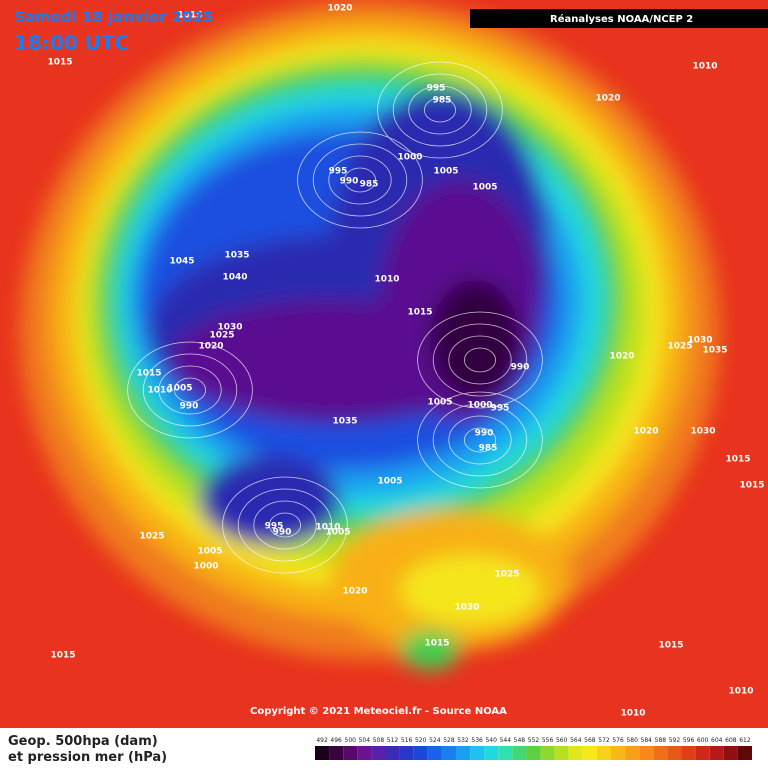  I want to click on color-scale-label: 580, so click(632, 740).